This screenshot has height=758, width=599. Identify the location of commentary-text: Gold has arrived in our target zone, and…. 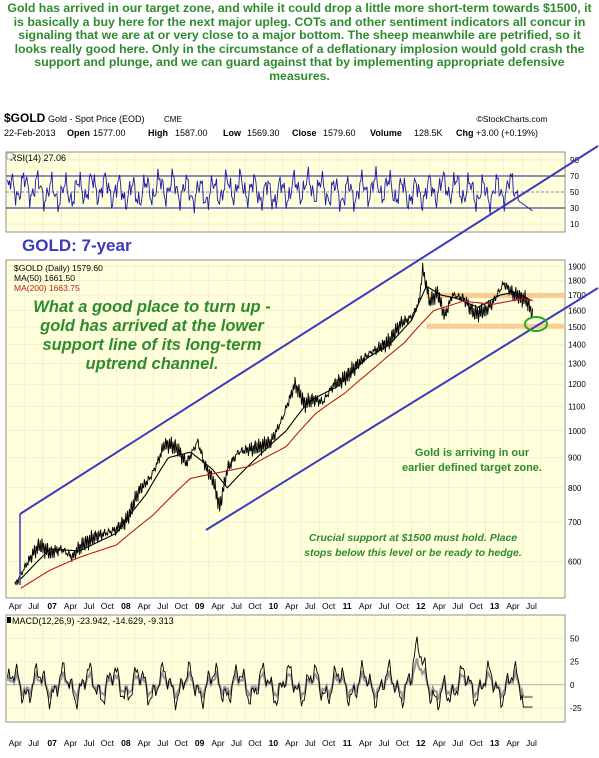
(299, 42).